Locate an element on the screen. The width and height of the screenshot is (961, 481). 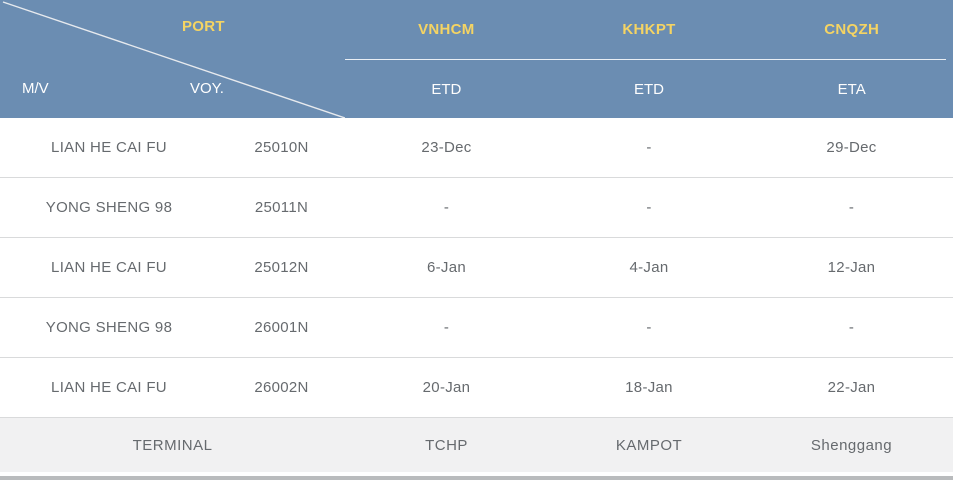
vnhcm-etd-value: 23-Dec is located at coordinates (446, 147).